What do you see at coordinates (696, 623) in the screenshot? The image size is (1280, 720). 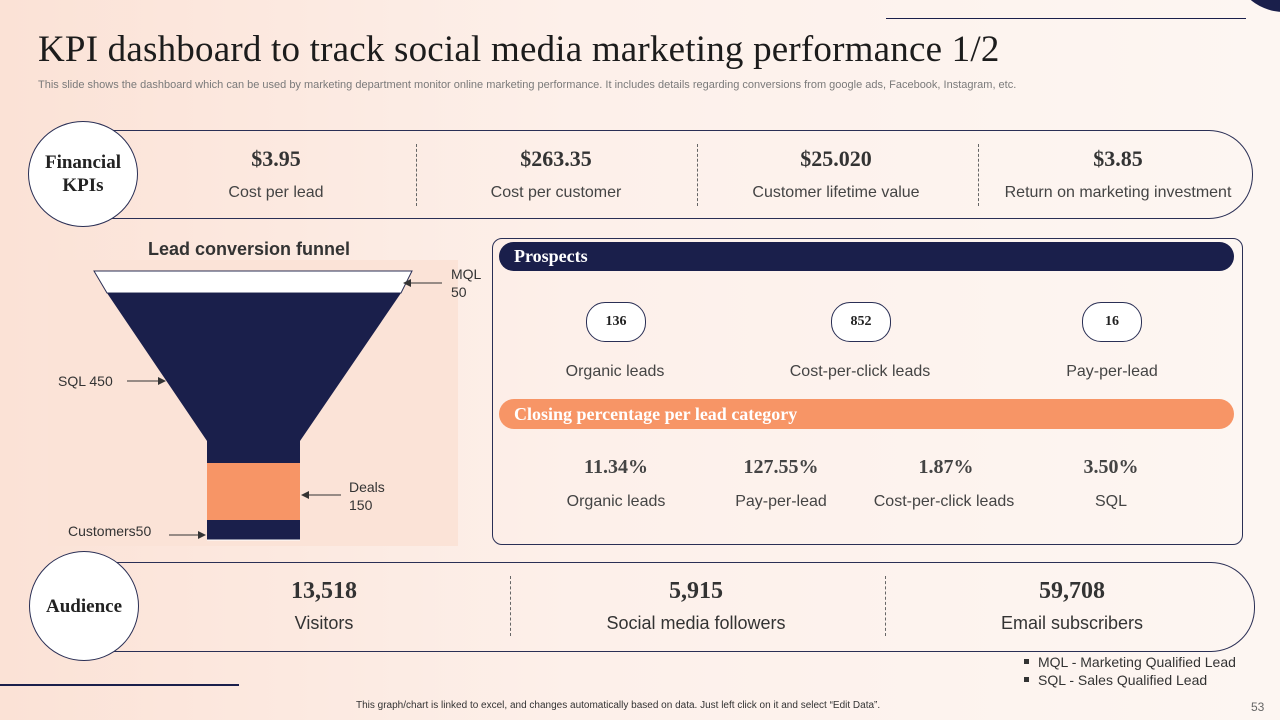 I see `audience-label: Social media followers` at bounding box center [696, 623].